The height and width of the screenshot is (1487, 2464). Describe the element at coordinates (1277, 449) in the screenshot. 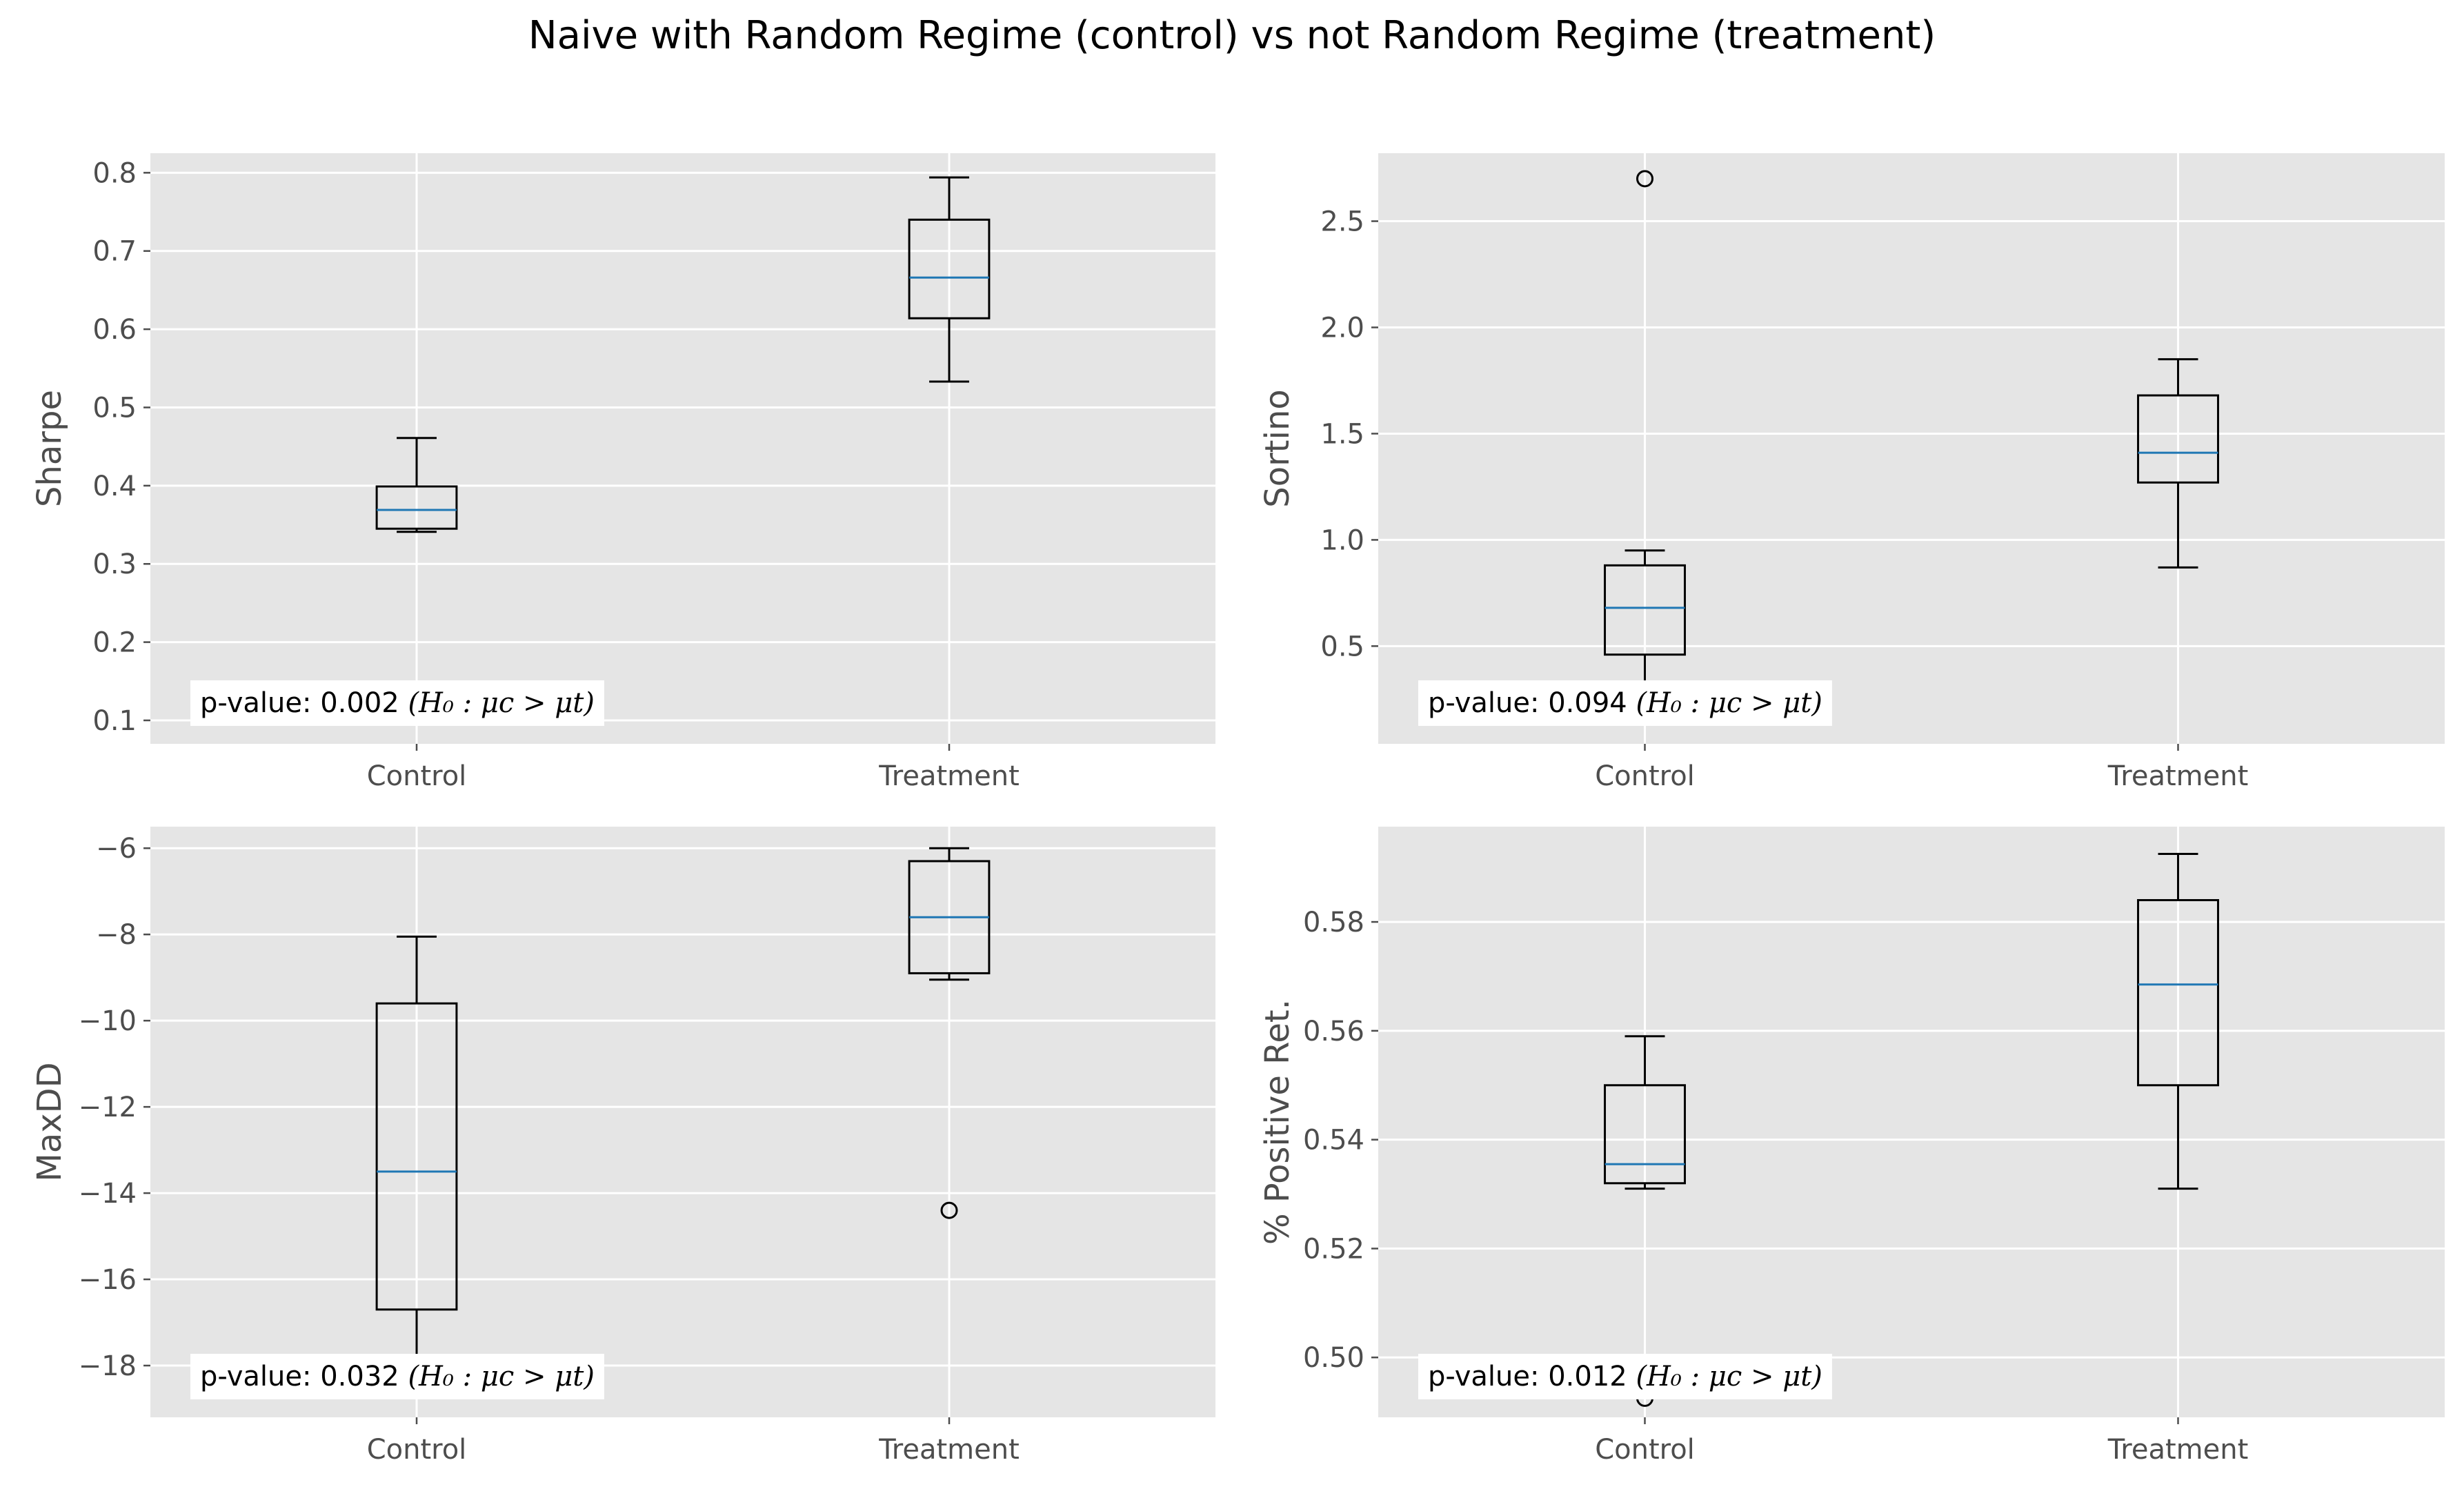

I see `y-axis-label: Sortino` at that location.